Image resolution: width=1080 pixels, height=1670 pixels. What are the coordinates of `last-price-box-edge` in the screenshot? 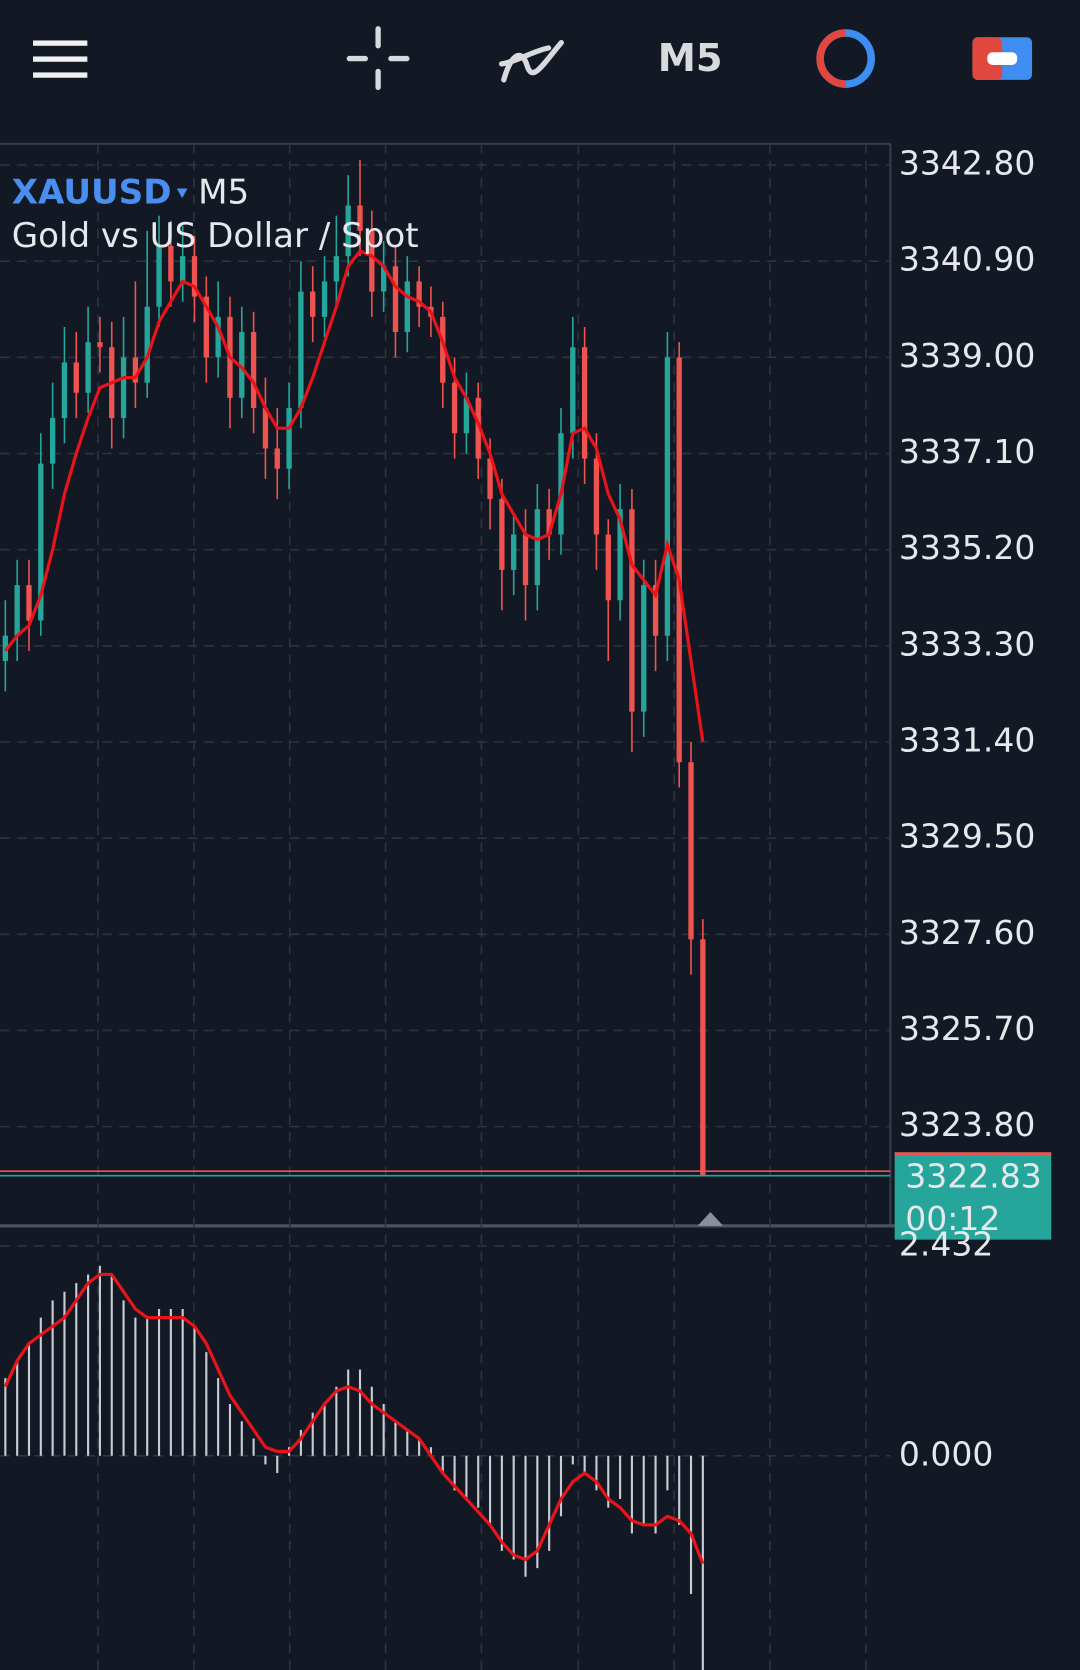 It's located at (973, 1154).